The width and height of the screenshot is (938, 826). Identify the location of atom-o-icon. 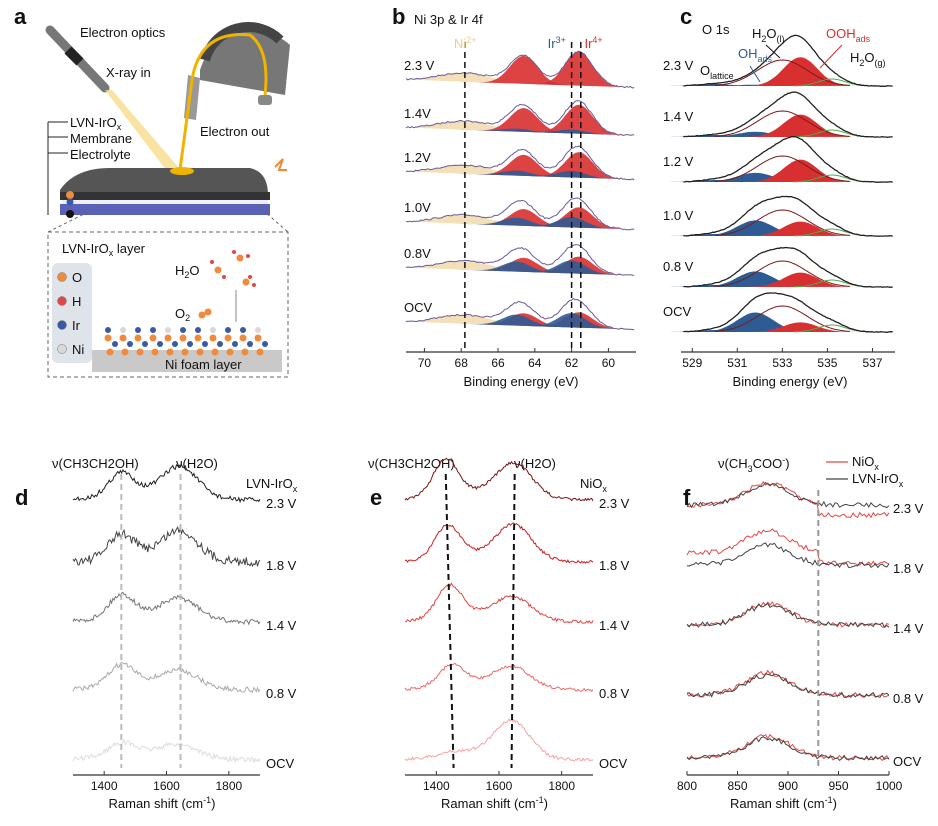
(62, 277).